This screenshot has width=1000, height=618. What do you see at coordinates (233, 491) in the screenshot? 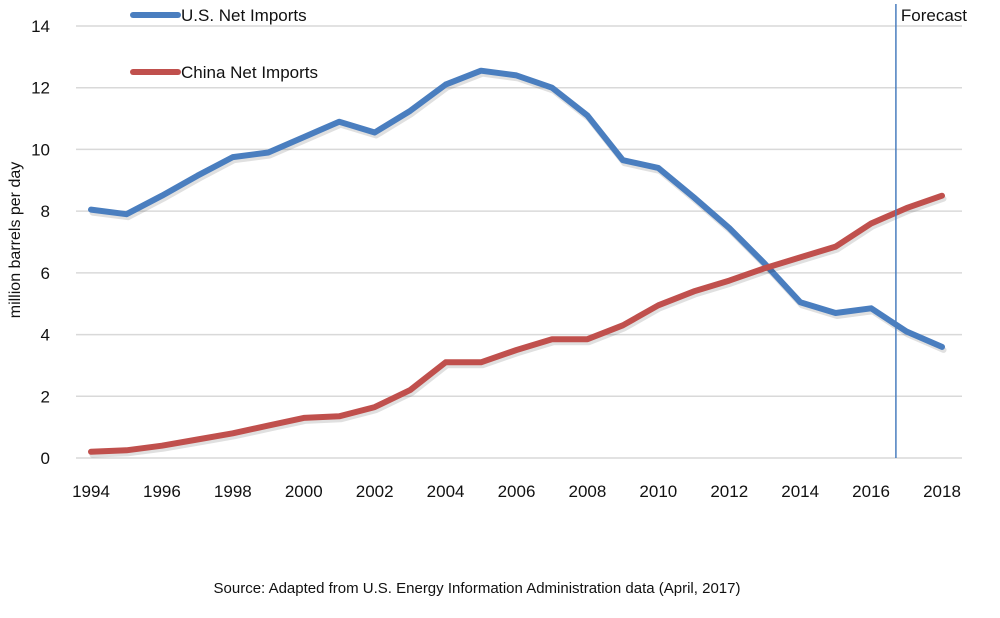
I see `x-tick-label-1998: 1998` at bounding box center [233, 491].